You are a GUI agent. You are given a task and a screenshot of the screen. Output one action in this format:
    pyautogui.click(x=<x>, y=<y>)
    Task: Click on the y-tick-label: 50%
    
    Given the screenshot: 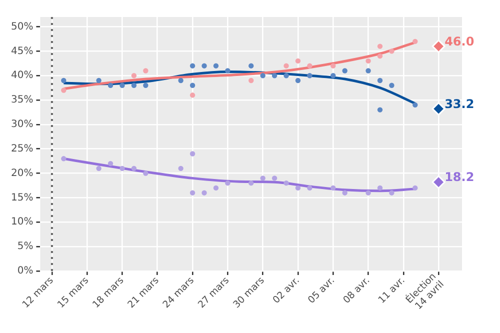 What is the action you would take?
    pyautogui.click(x=22, y=26)
    